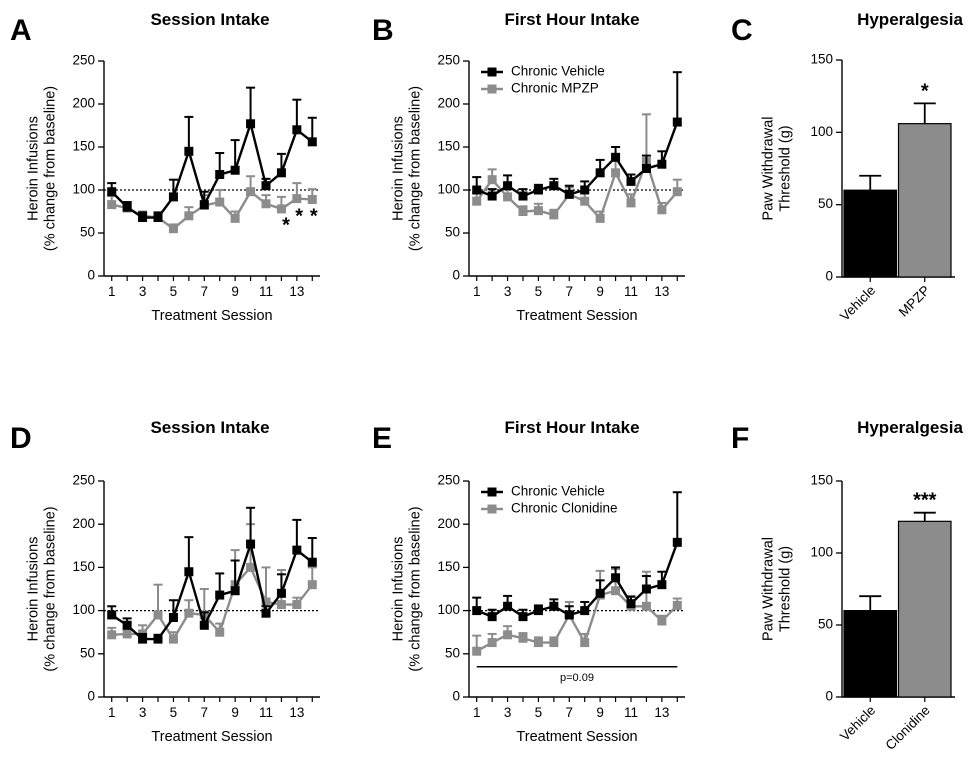  What do you see at coordinates (415, 588) in the screenshot?
I see `y-axis-title-line: (% change from baseline)` at bounding box center [415, 588].